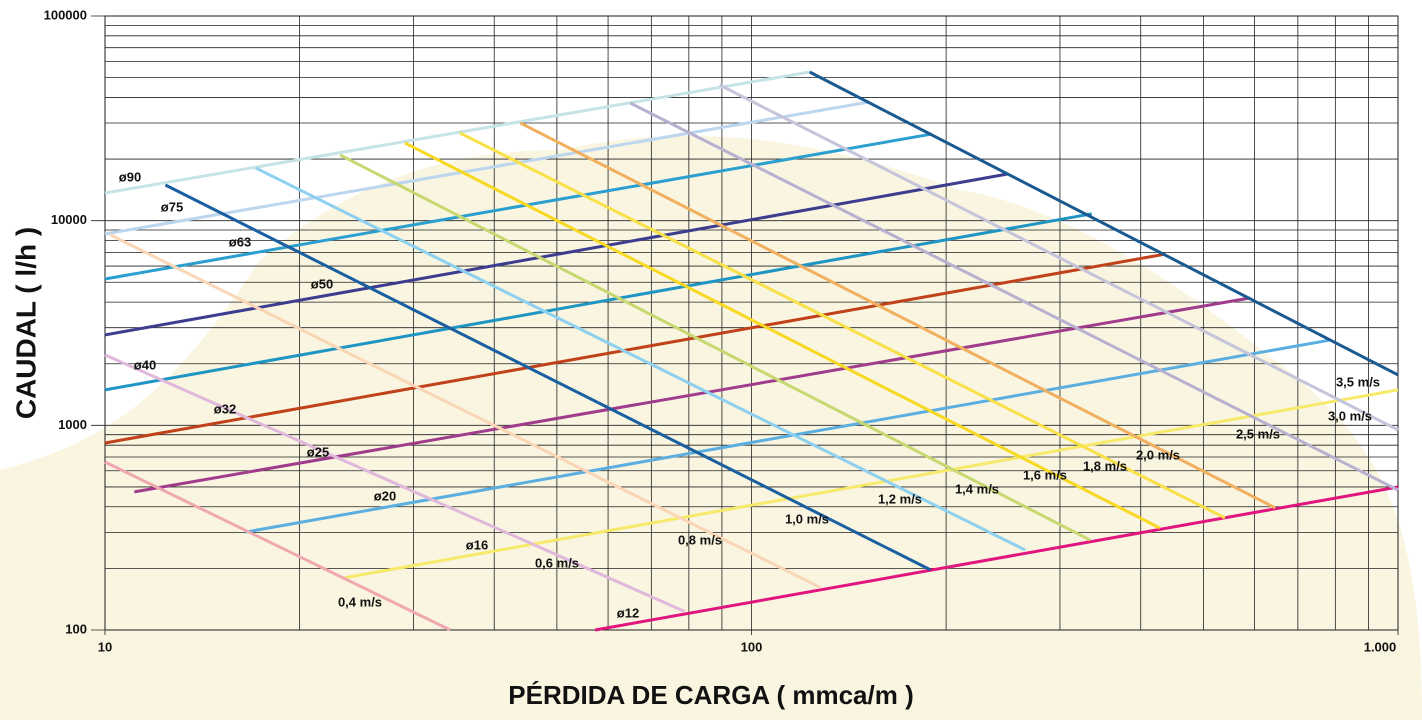 The image size is (1422, 720). Describe the element at coordinates (557, 562) in the screenshot. I see `series-label: 0,6 m/s` at that location.